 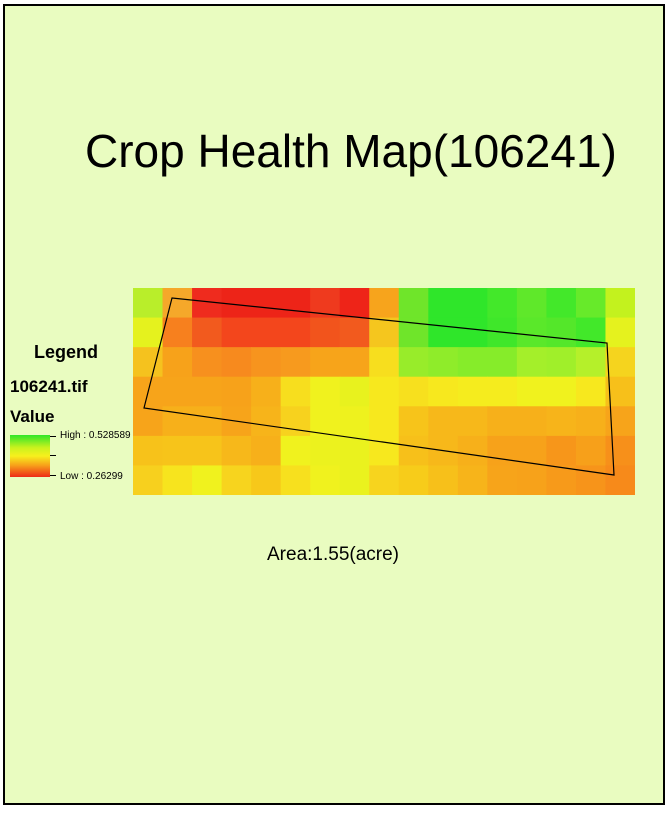 I want to click on legend-heading: Legend, so click(x=66, y=352).